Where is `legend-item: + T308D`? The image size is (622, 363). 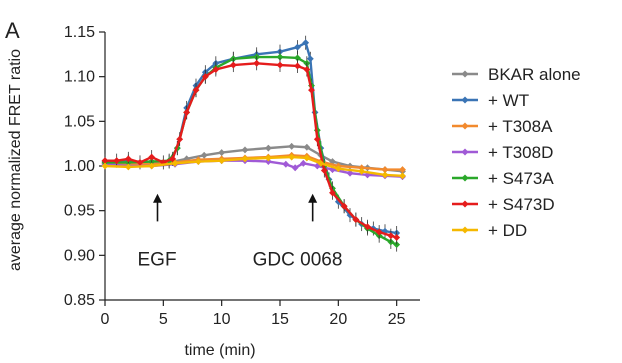 legend-item: + T308D is located at coordinates (502, 152).